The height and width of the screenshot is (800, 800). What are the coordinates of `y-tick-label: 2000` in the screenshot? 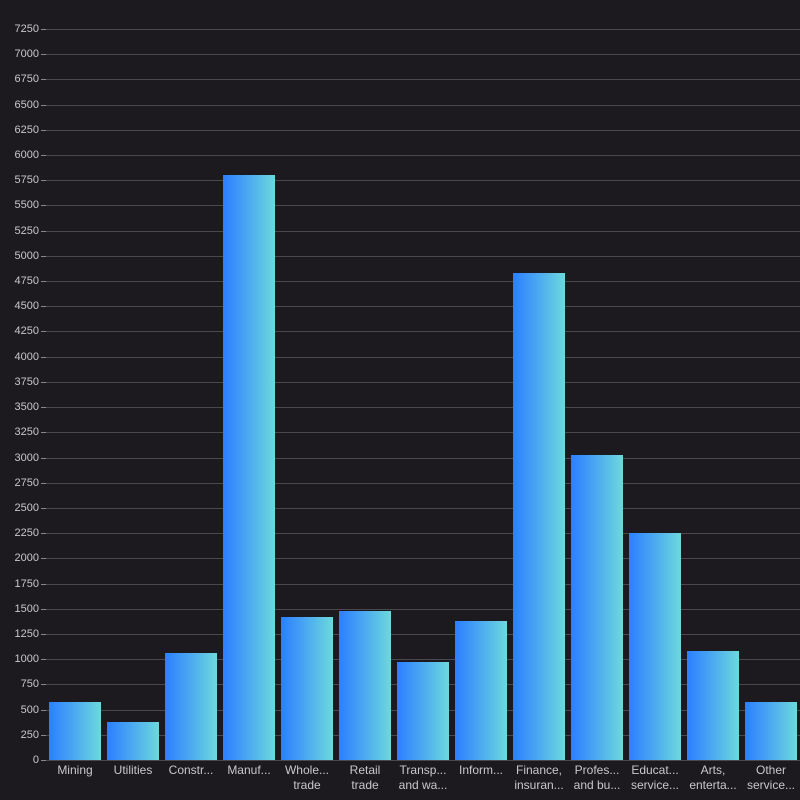 It's located at (26, 558).